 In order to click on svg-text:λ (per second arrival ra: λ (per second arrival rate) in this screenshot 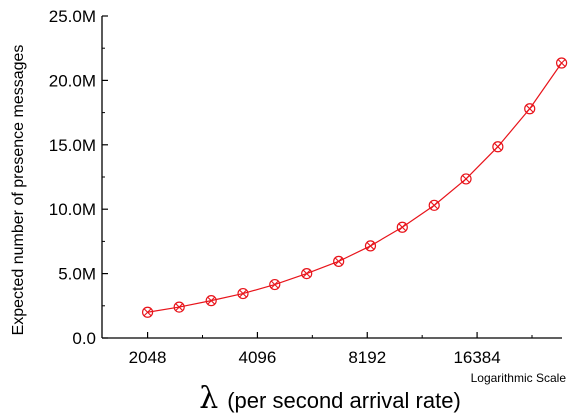, I will do `click(330, 398)`.